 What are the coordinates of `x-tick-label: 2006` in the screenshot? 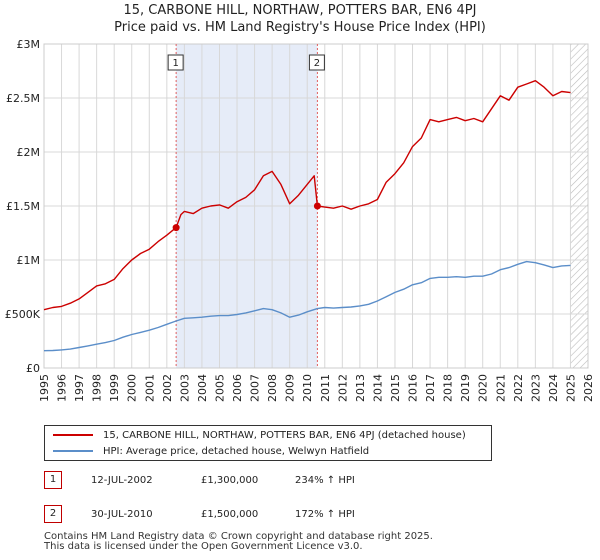 It's located at (237, 388).